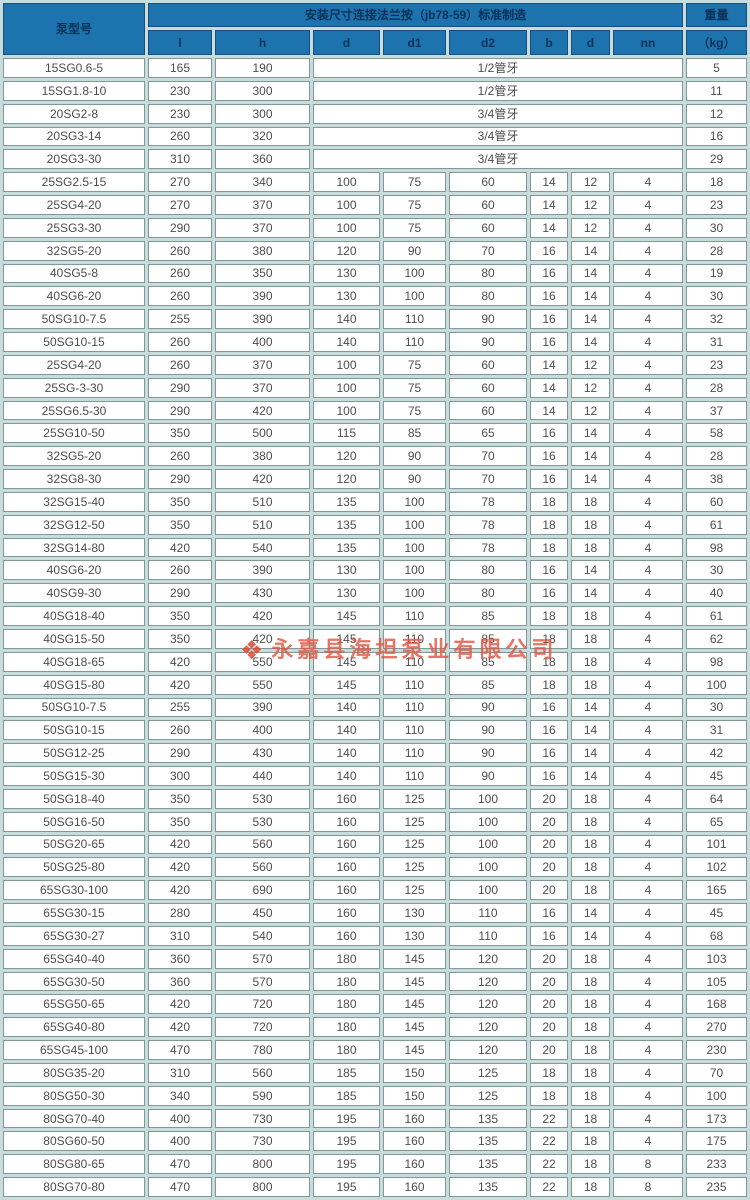  I want to click on model-cell: 40SG18-65, so click(74, 661).